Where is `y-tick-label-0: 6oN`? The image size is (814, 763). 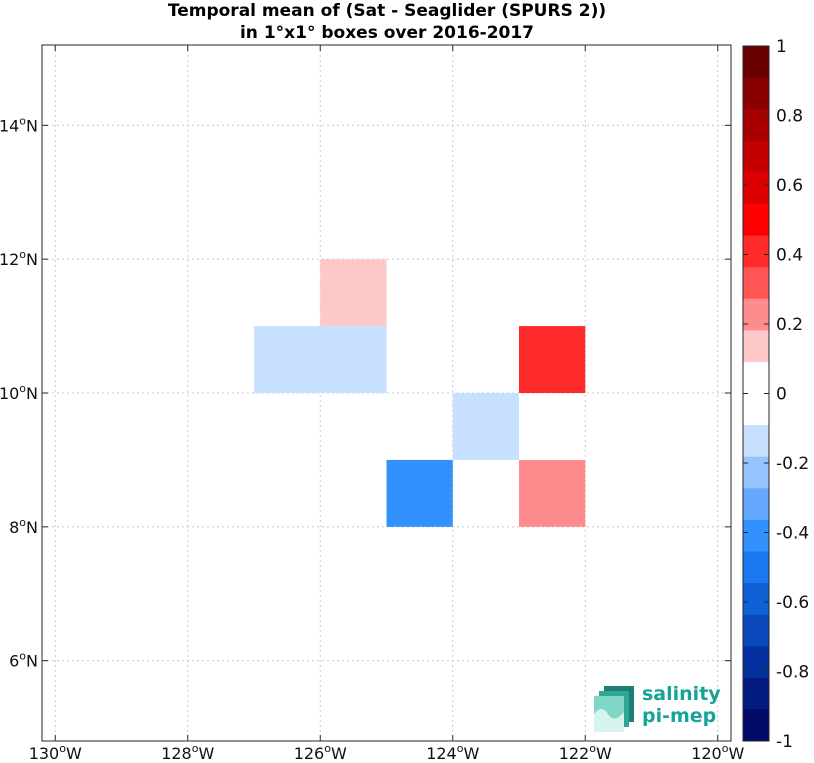
y-tick-label-0: 6oN is located at coordinates (23, 660).